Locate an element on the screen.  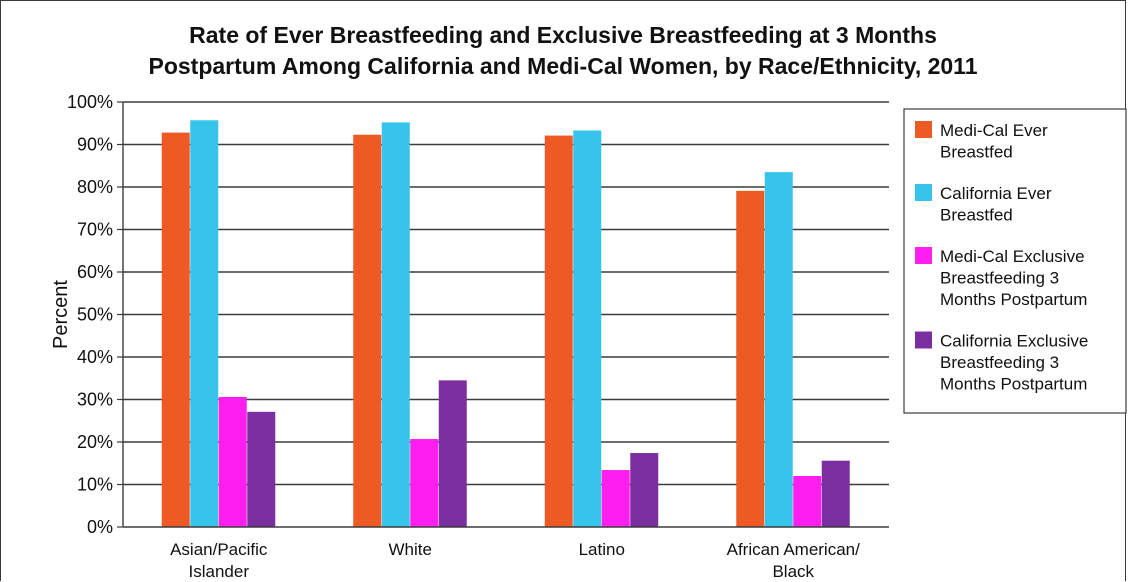
legend-label: Medi-Cal Ever is located at coordinates (994, 130).